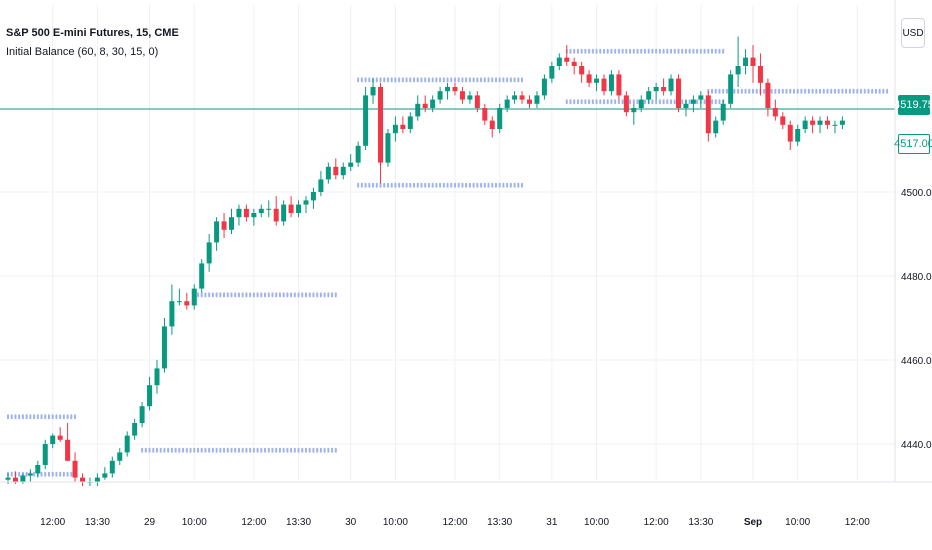 The image size is (932, 550). Describe the element at coordinates (913, 33) in the screenshot. I see `currency-button: USD` at that location.